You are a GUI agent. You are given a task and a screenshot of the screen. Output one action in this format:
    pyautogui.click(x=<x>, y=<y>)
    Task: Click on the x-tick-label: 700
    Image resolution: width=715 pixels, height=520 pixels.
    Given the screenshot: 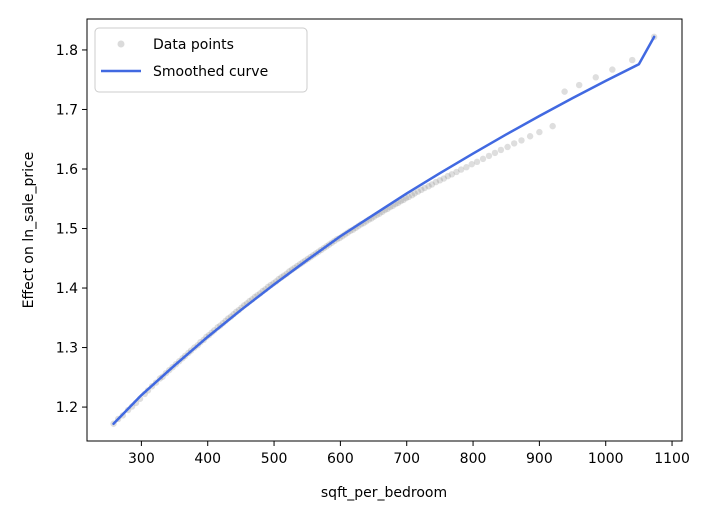 What is the action you would take?
    pyautogui.click(x=406, y=459)
    